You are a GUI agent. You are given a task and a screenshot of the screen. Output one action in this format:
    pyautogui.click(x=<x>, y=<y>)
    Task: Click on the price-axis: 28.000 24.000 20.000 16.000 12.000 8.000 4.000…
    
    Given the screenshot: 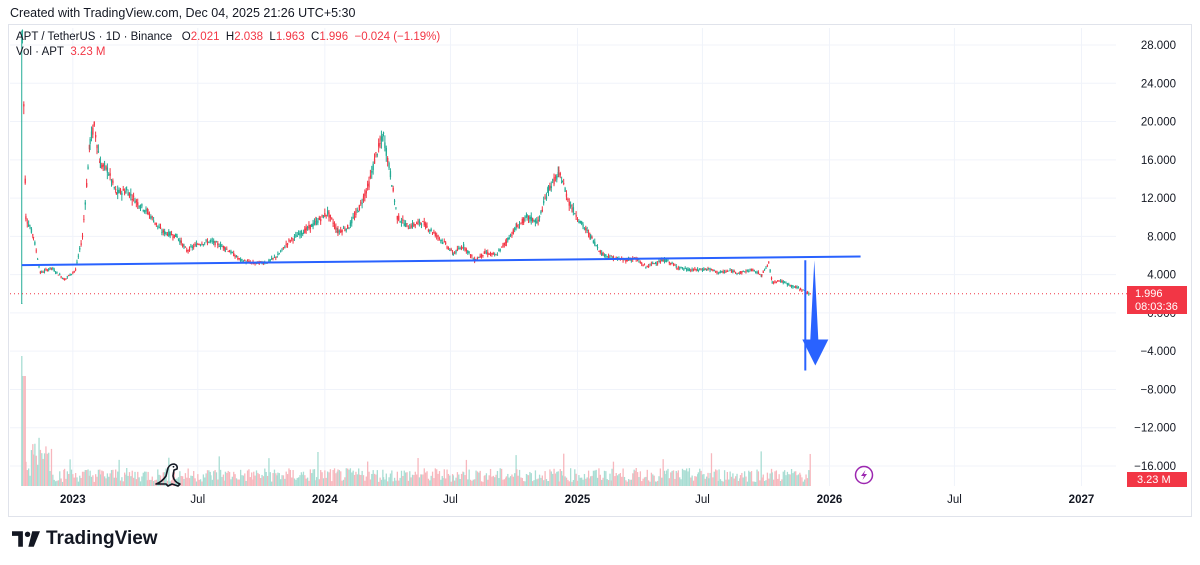 What is the action you would take?
    pyautogui.click(x=1155, y=256)
    